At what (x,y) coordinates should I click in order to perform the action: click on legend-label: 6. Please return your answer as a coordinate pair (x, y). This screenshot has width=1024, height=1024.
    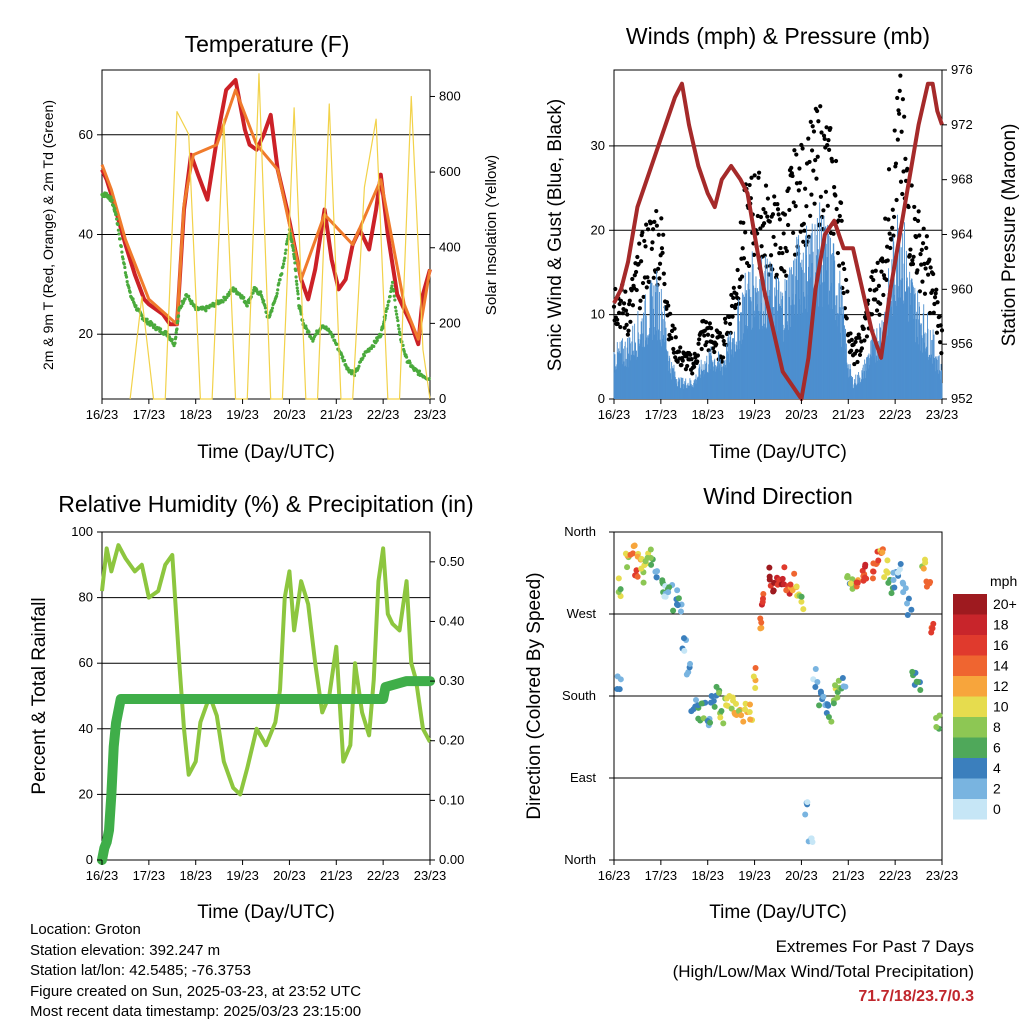
    Looking at the image, I should click on (997, 748).